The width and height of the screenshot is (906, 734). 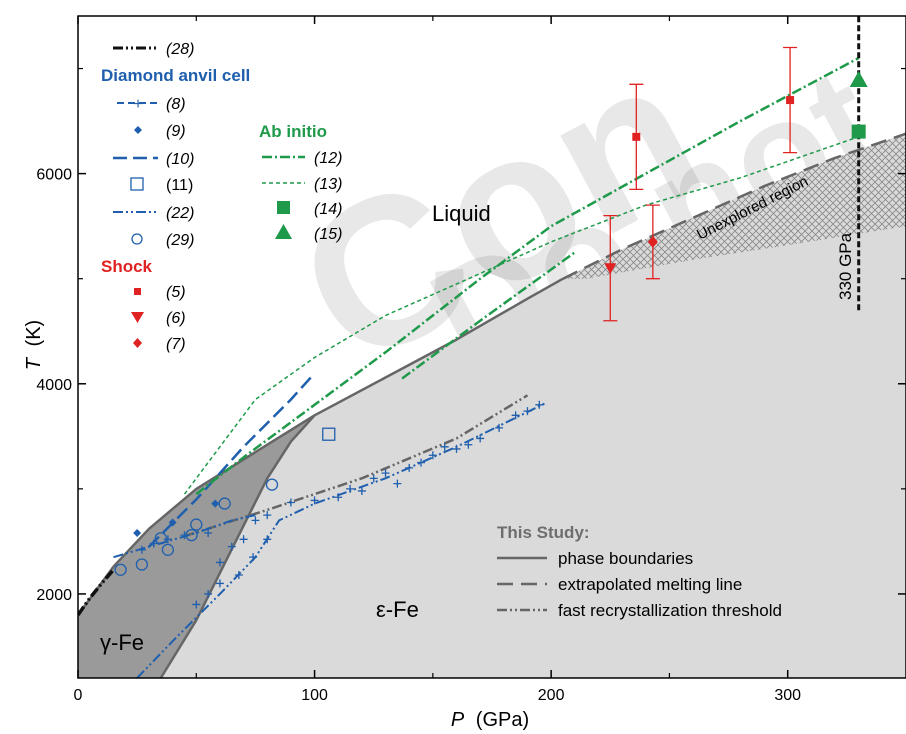 I want to click on legend-dac11-label: (11), so click(x=179, y=185).